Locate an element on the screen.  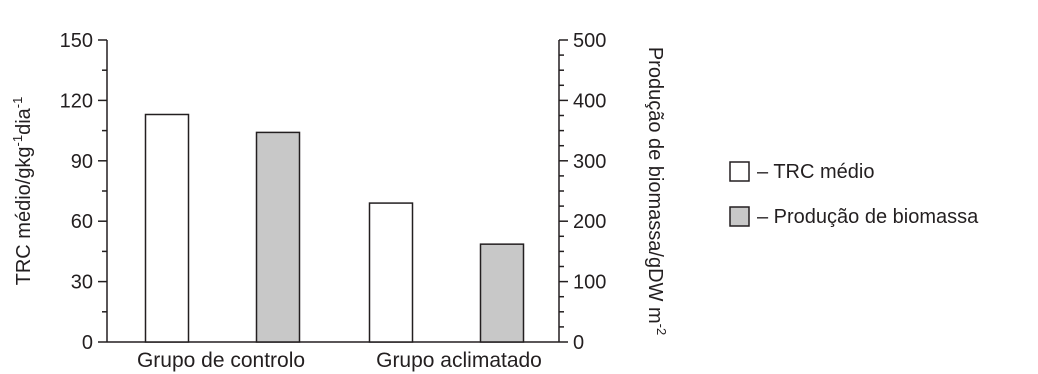
left-axis-ticks: 0 30 60 90 120 150 is located at coordinates (83, 192).